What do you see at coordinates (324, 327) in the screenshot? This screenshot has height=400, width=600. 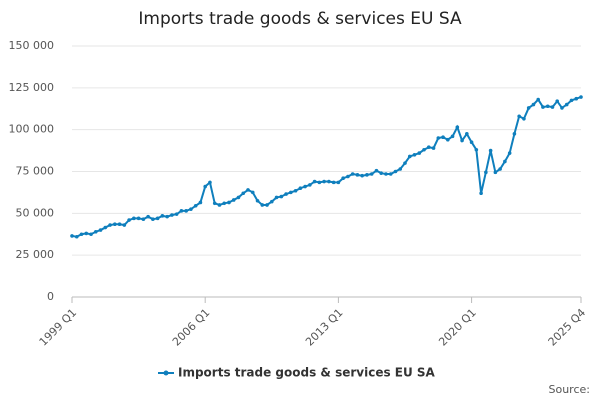 I see `x-tick-label: 2013 Q1` at bounding box center [324, 327].